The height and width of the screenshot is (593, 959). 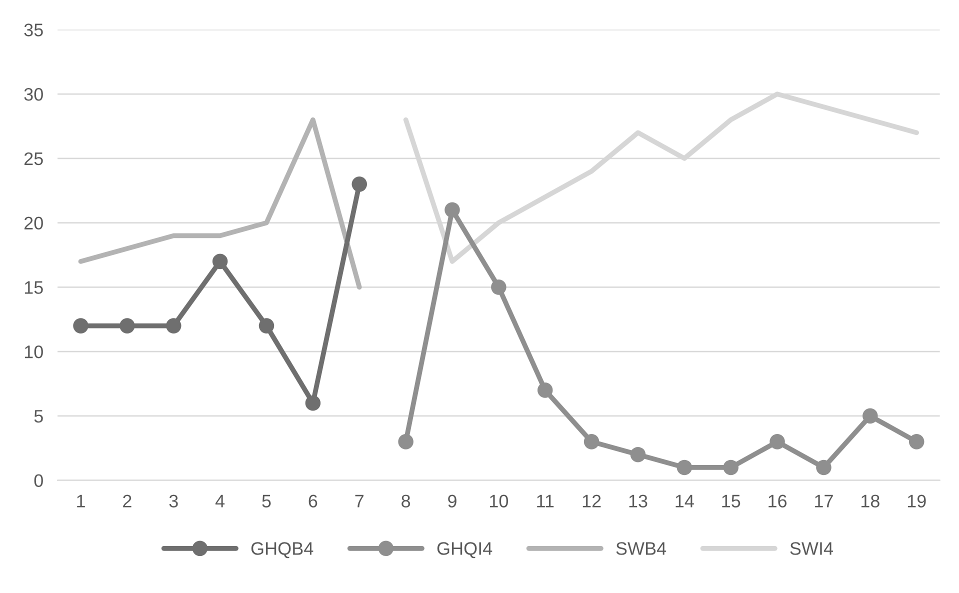 What do you see at coordinates (499, 501) in the screenshot?
I see `x-tick-label: 10` at bounding box center [499, 501].